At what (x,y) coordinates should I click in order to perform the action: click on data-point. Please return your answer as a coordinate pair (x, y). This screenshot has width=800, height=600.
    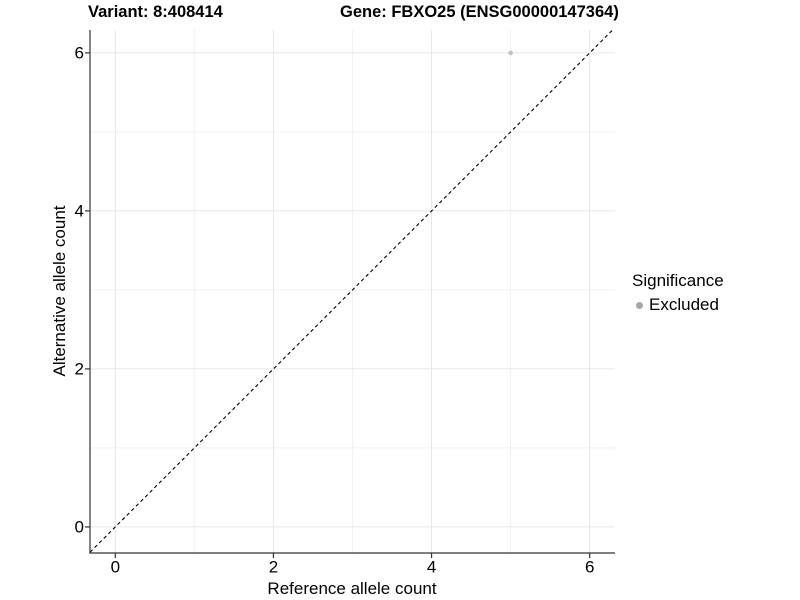
    Looking at the image, I should click on (510, 53).